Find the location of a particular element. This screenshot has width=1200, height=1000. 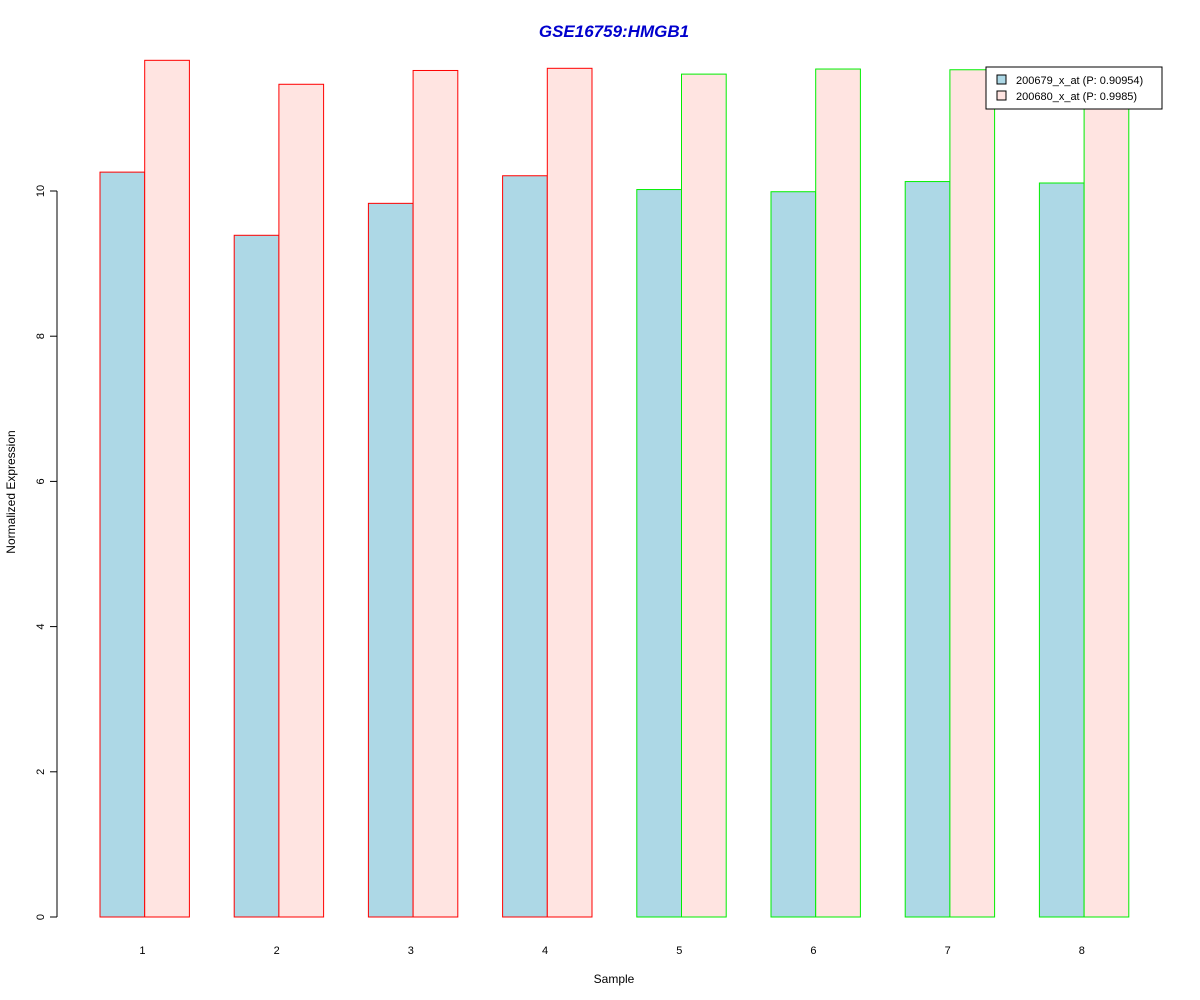

x-tick-label: 1 is located at coordinates (142, 951).